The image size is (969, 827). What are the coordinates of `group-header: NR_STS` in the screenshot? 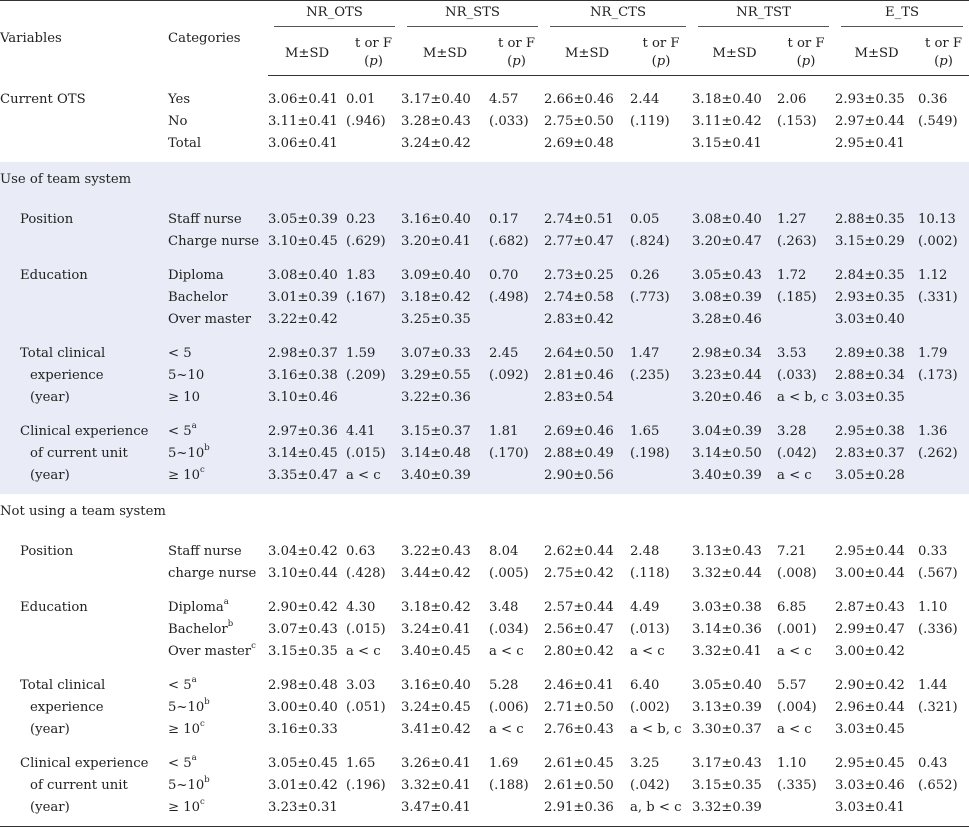 It's located at (472, 15).